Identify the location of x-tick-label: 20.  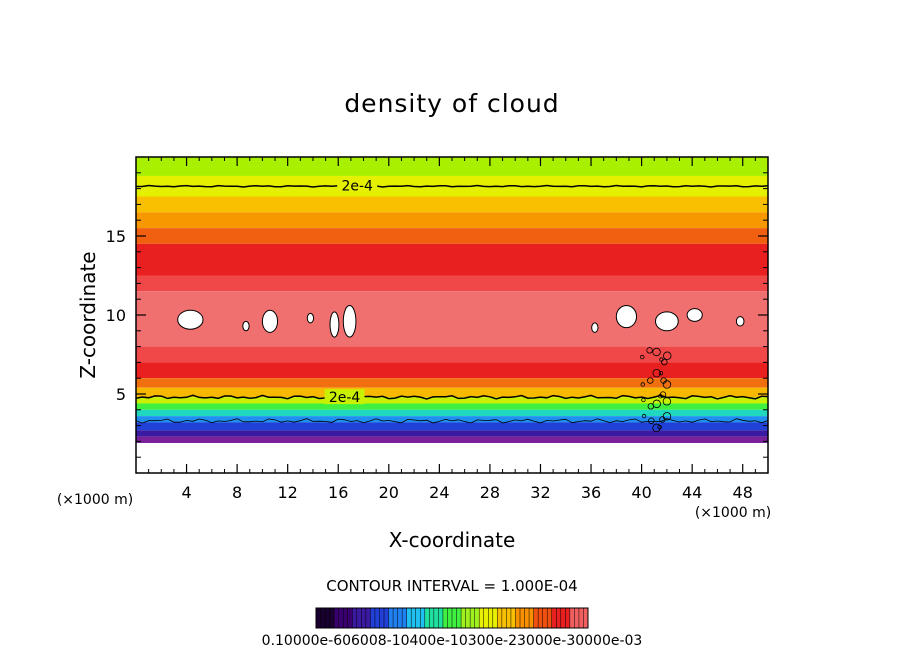
(389, 492).